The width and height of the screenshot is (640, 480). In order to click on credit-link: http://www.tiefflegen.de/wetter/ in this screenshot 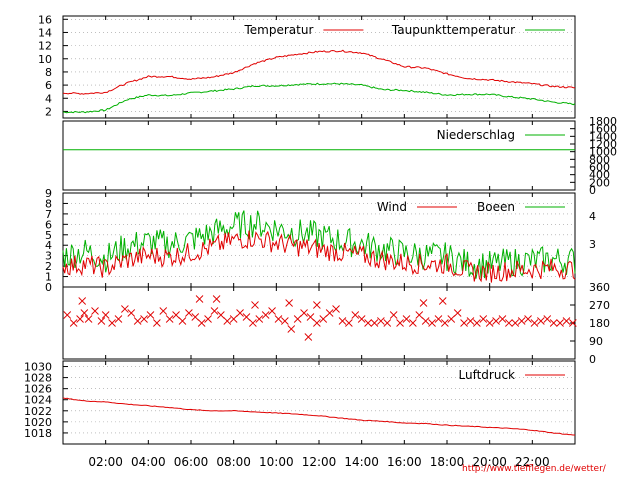, I will do `click(534, 469)`.